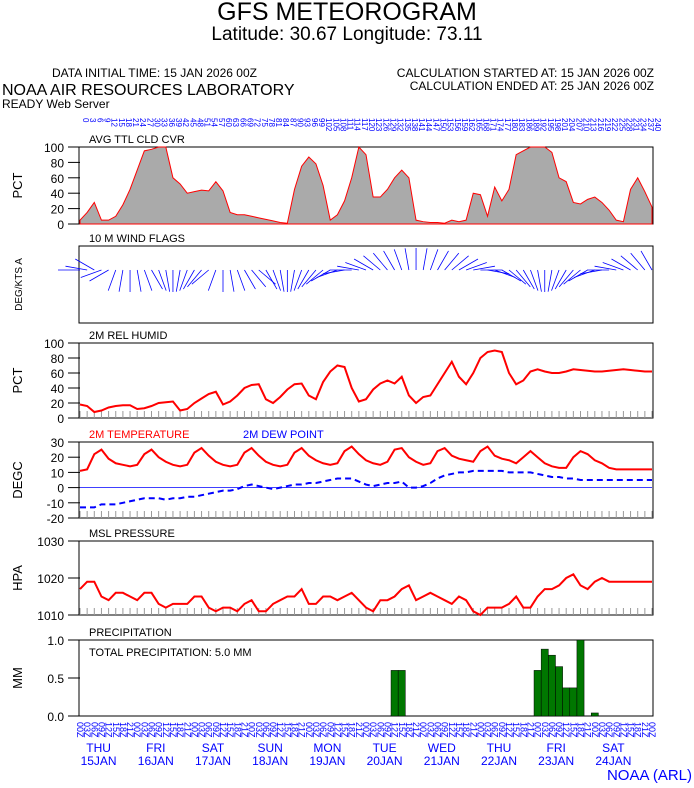  Describe the element at coordinates (54, 344) in the screenshot. I see `y-tick-label: 100` at that location.